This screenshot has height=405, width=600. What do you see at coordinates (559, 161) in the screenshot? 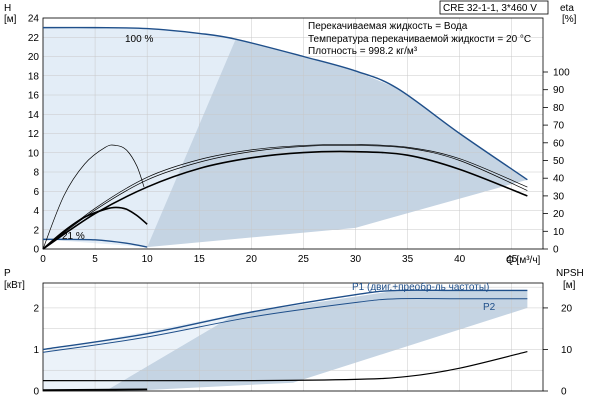
I see `top-right-tick-label: 50` at bounding box center [559, 161].